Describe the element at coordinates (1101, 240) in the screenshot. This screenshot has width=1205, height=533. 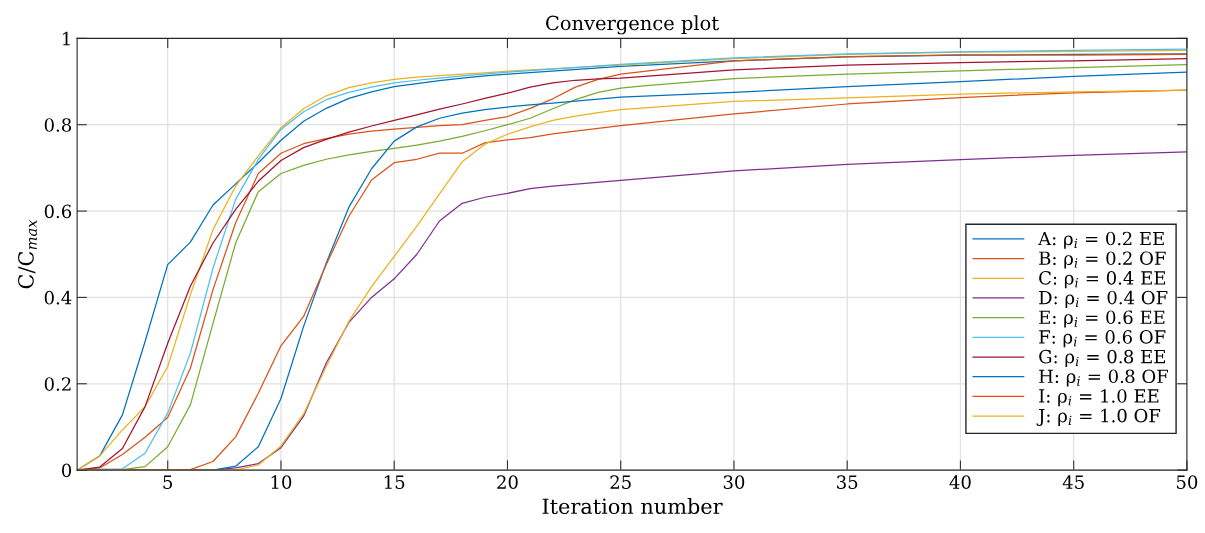
I see `legend-label: A: ρ$_{i}$ = 0.2 EE` at that location.